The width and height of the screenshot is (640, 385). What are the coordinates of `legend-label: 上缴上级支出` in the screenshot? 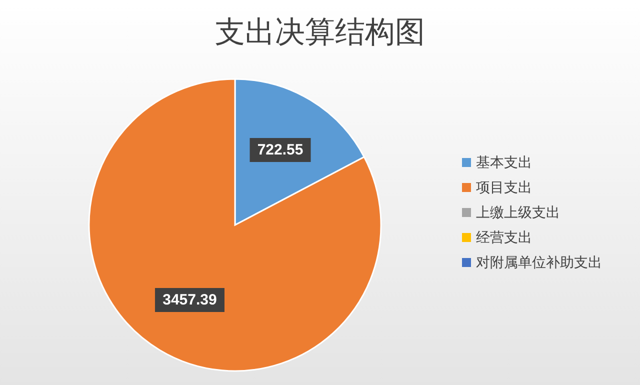 It's located at (518, 213).